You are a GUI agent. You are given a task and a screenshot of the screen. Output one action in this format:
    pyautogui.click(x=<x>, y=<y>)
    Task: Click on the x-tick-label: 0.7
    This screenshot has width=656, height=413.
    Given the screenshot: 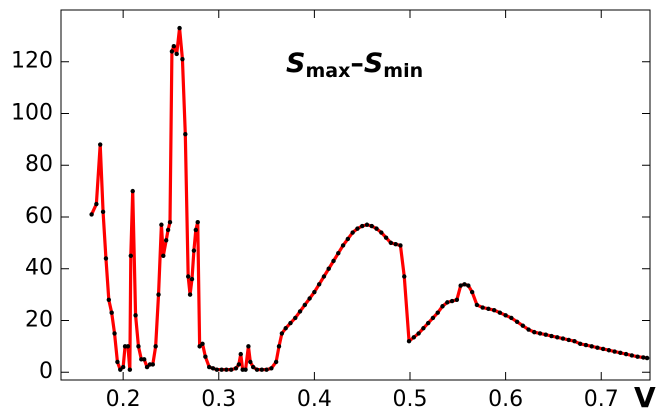 What is the action you would take?
    pyautogui.click(x=601, y=399)
    